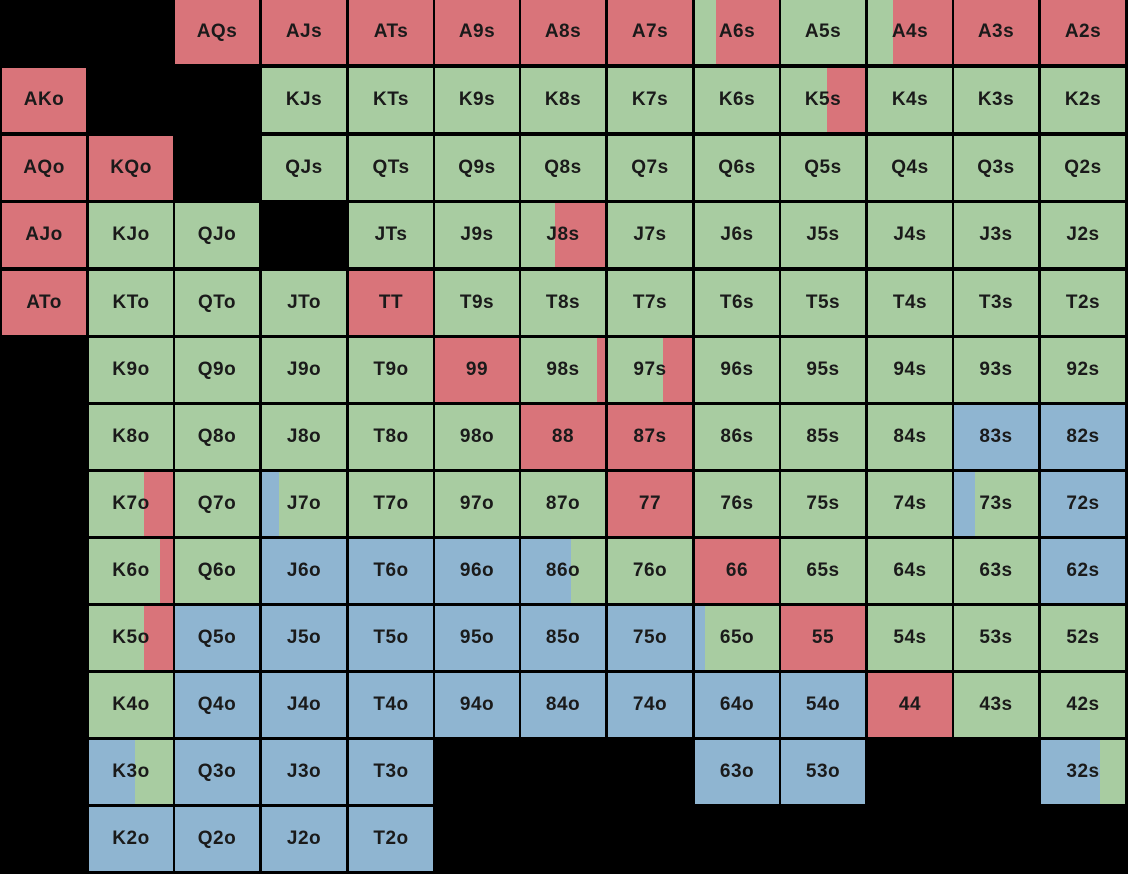  I want to click on hand-label: K9s, so click(477, 99).